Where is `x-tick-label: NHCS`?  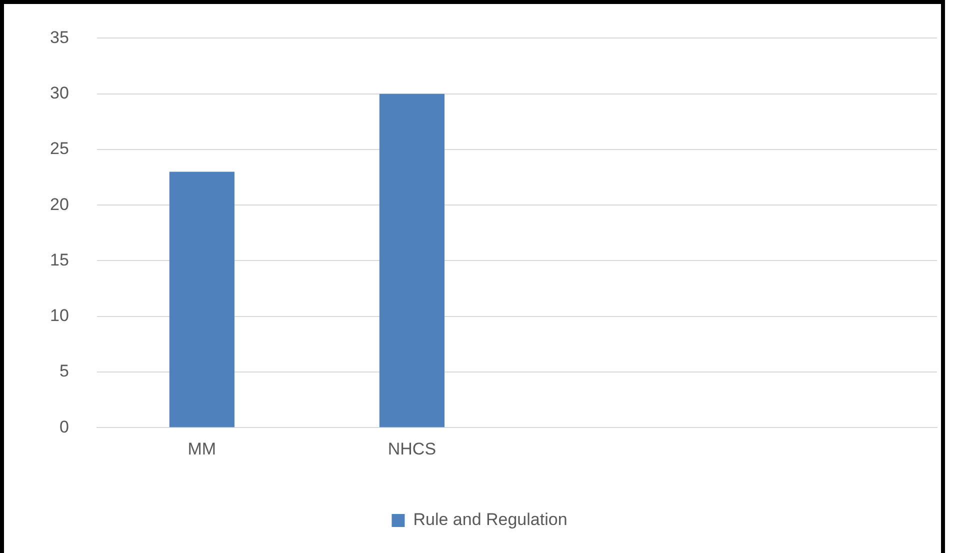 x-tick-label: NHCS is located at coordinates (412, 448).